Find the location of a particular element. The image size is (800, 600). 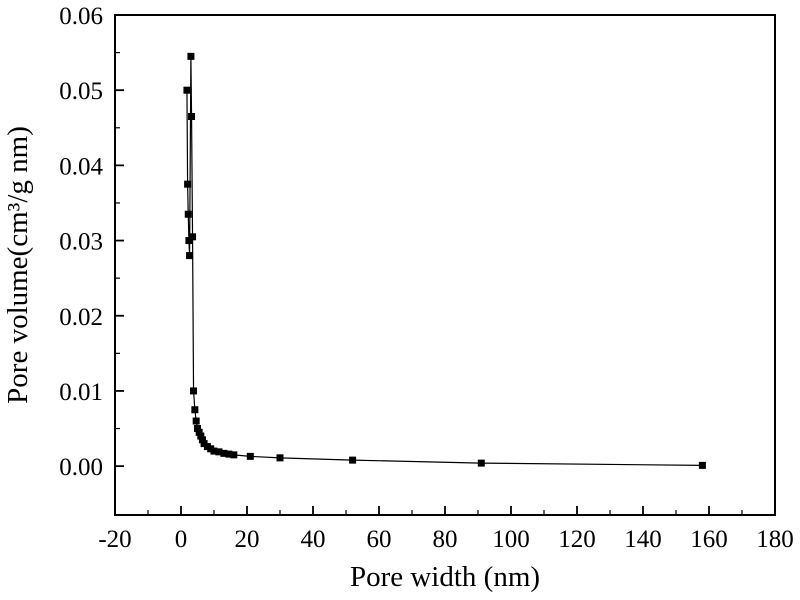

x-tick-label: 20 is located at coordinates (247, 539).